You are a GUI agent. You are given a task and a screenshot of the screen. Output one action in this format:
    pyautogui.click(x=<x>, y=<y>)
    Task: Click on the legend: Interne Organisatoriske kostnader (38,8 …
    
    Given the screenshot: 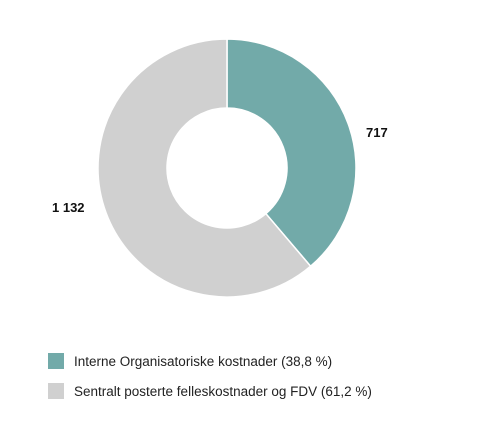 What is the action you would take?
    pyautogui.click(x=210, y=382)
    